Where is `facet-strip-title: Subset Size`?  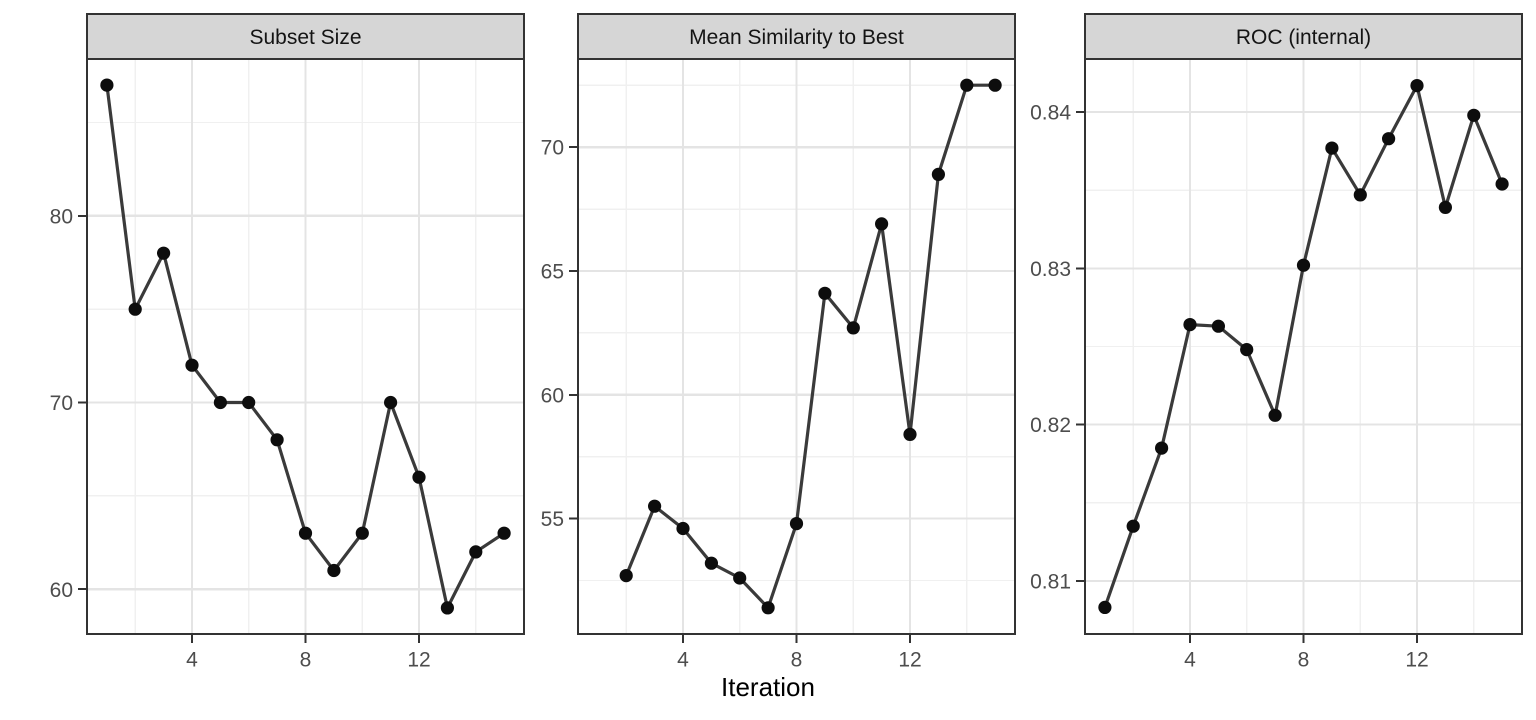
facet-strip-title: Subset Size is located at coordinates (305, 37).